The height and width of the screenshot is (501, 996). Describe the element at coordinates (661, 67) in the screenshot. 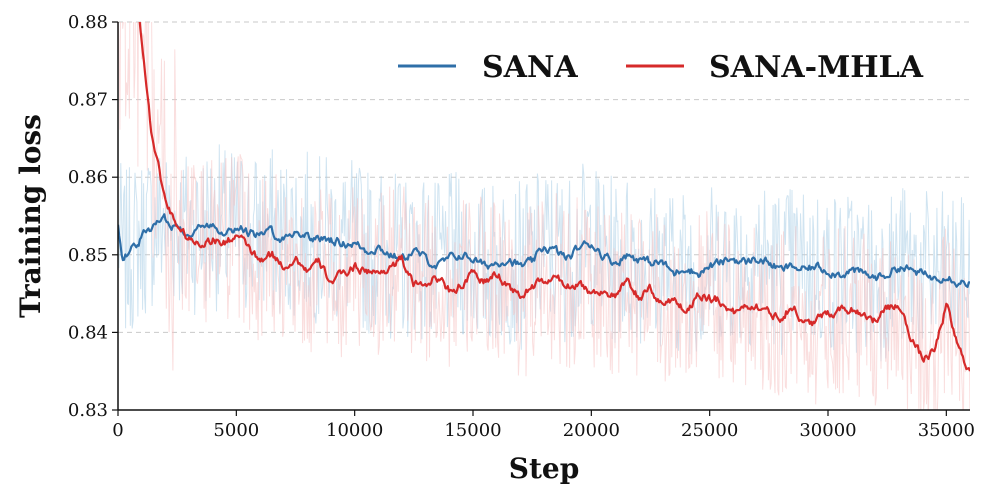

I see `legend: SANA SANA-MHLA` at that location.